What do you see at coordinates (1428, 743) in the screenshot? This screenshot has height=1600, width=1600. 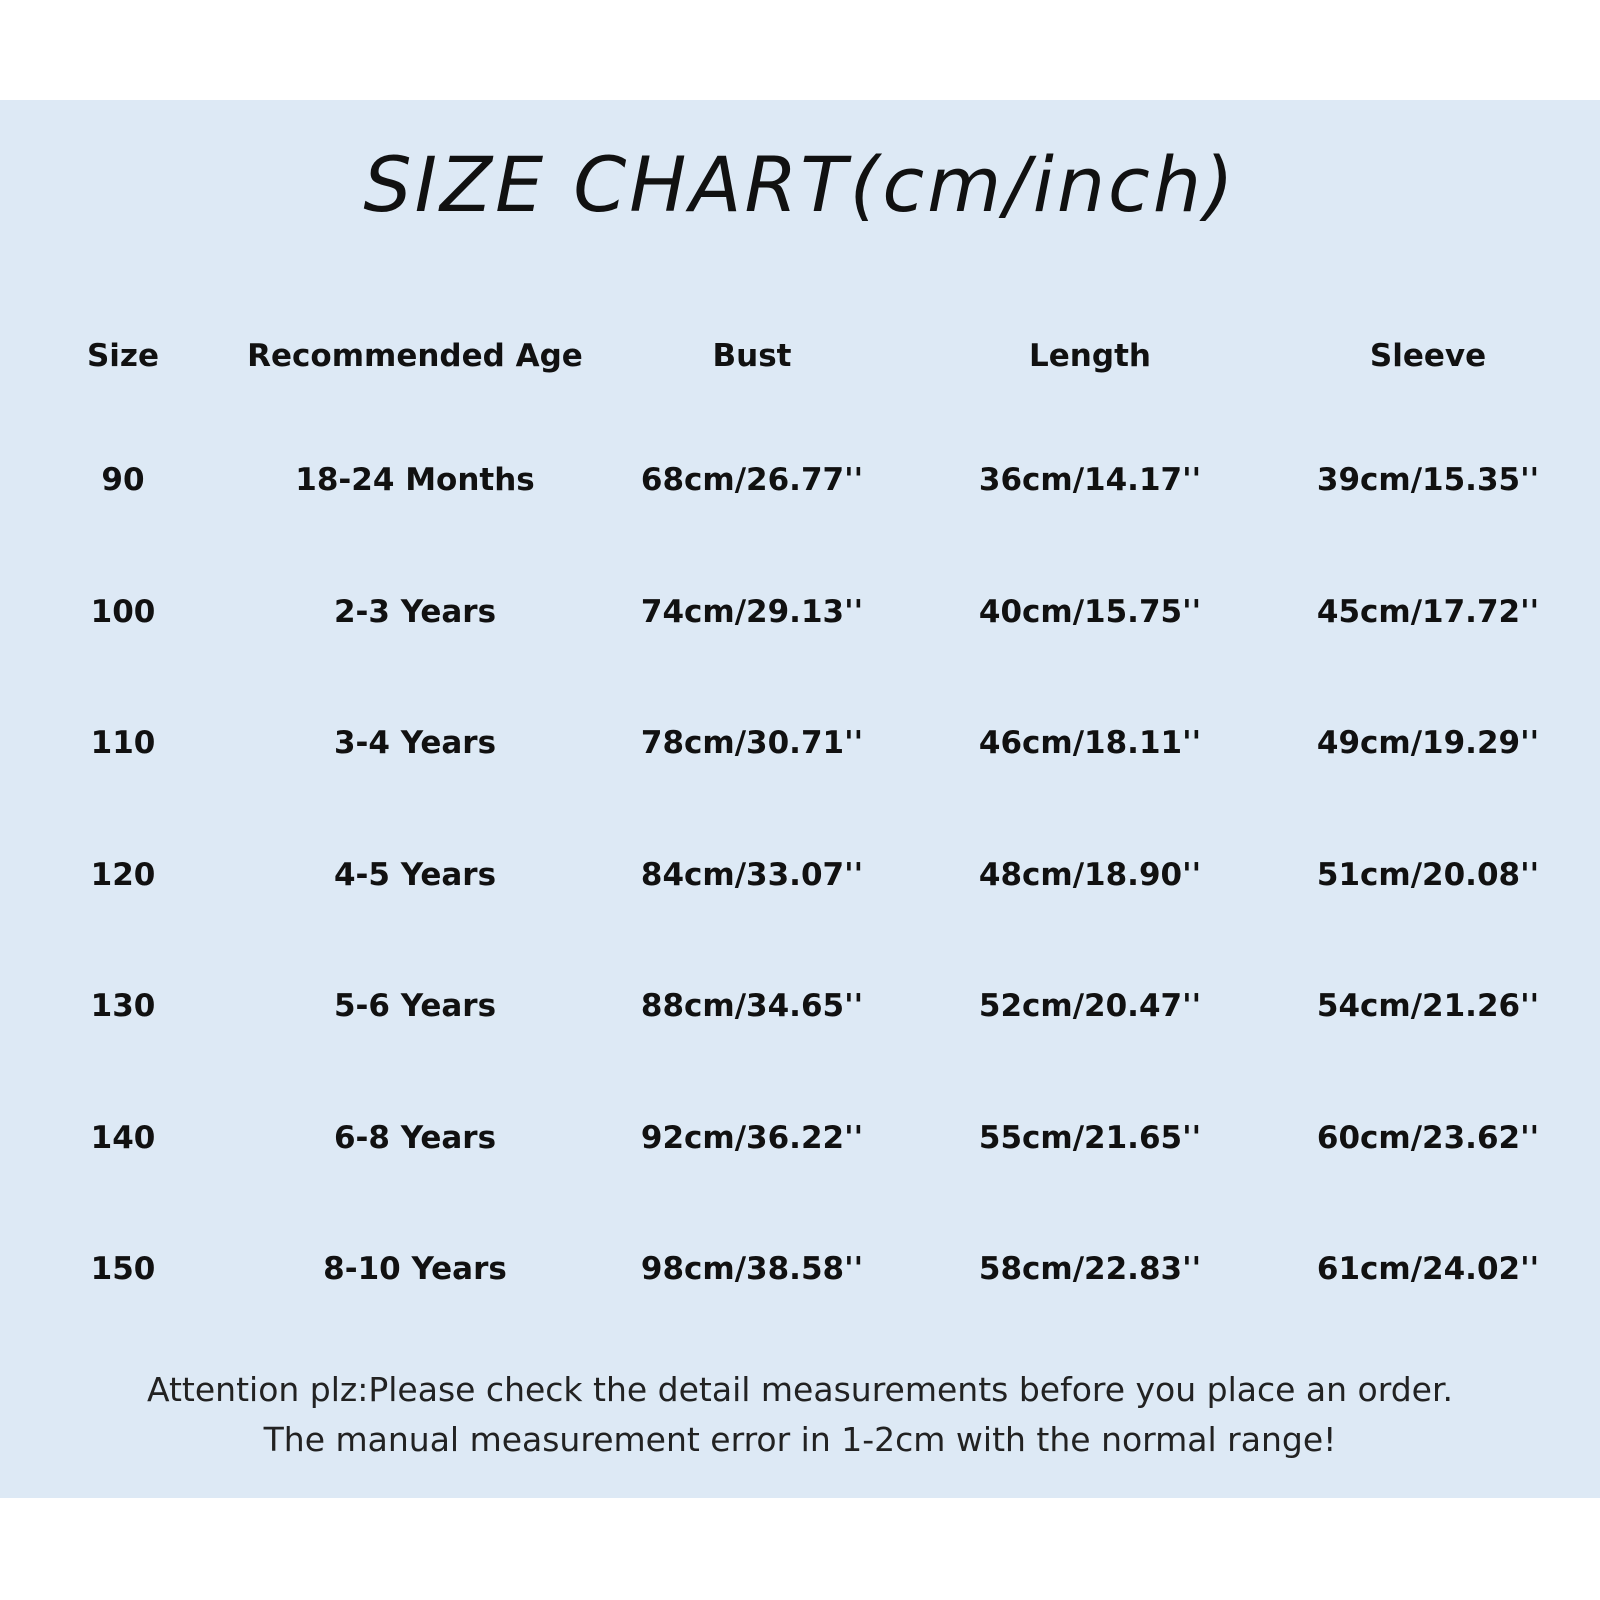 I see `cell-sleeve: 49cm/19.29''` at bounding box center [1428, 743].